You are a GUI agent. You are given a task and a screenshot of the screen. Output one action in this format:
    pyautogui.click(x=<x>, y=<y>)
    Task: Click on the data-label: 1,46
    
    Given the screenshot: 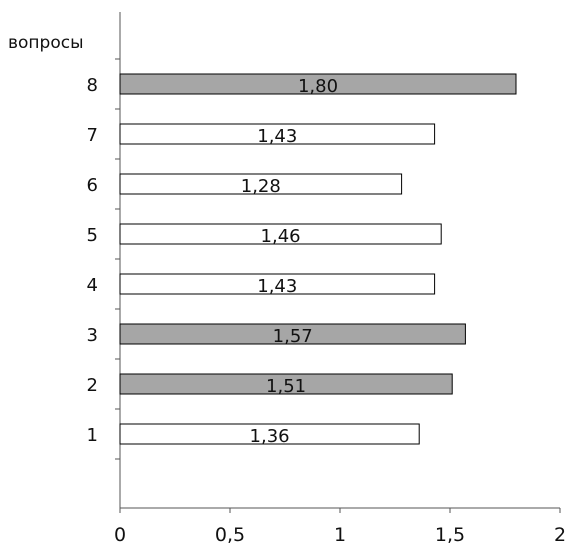 What is the action you would take?
    pyautogui.click(x=281, y=236)
    